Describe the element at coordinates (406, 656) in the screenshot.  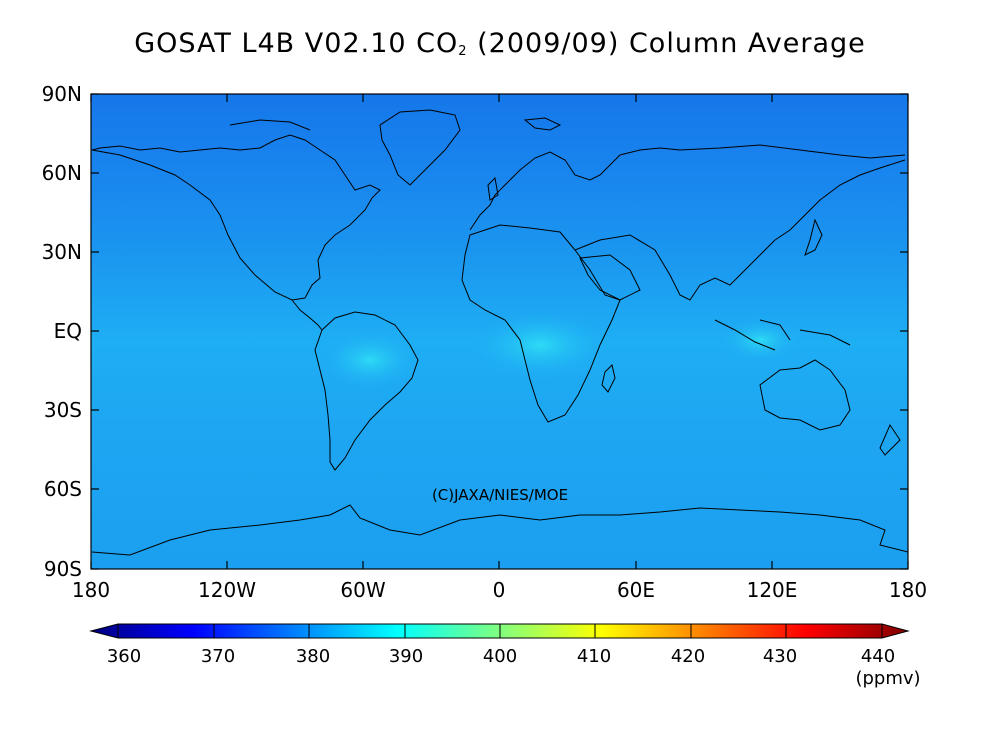
I see `colorbar-tick-label: 390` at that location.